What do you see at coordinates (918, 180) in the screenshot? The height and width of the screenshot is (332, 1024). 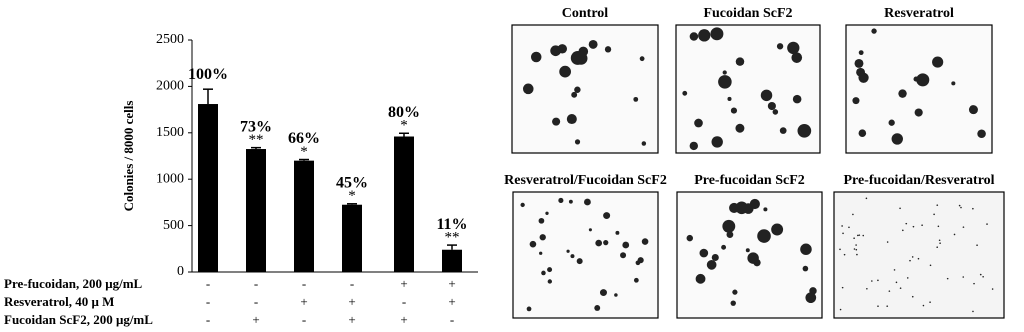 I see `panel-title: Pre-fucoidan/Resveratrol` at bounding box center [918, 180].